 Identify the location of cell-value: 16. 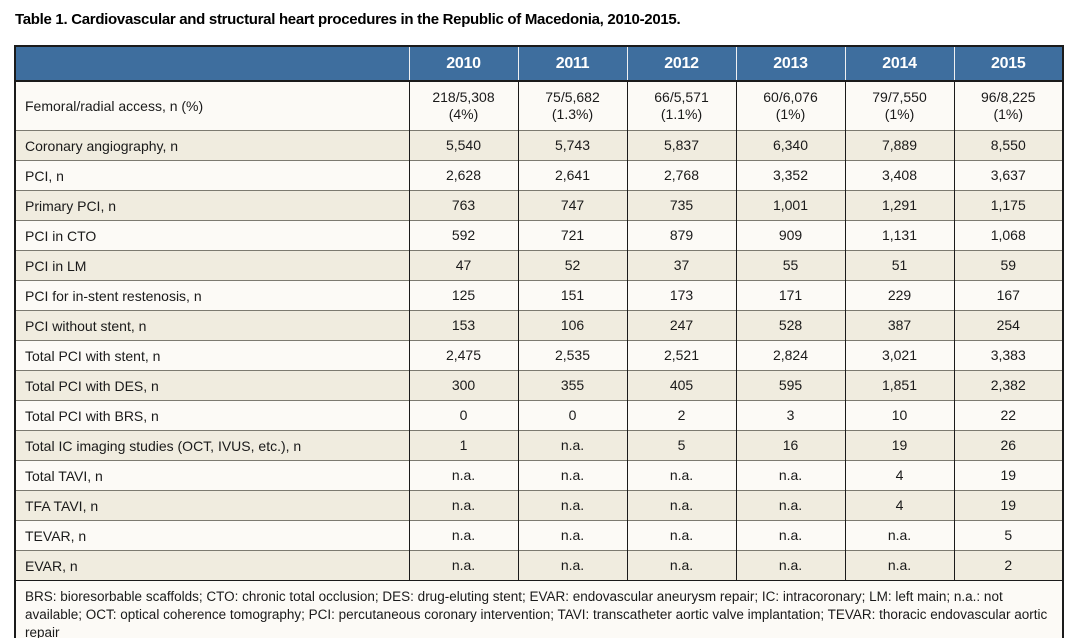
(790, 445).